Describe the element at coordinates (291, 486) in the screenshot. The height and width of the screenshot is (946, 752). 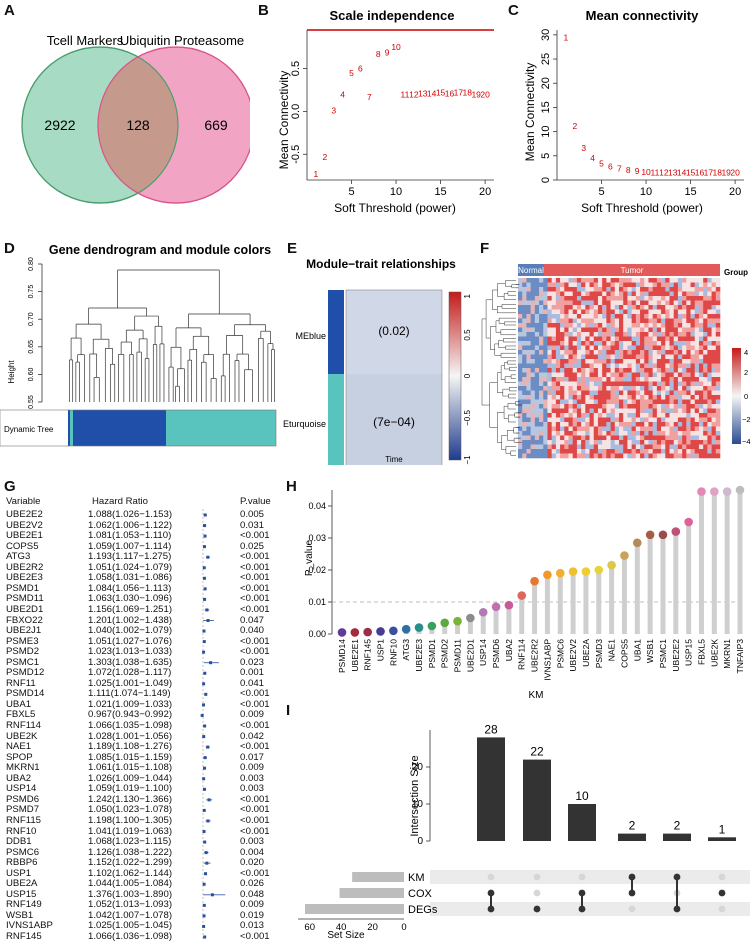
I see `panel-label: H` at that location.